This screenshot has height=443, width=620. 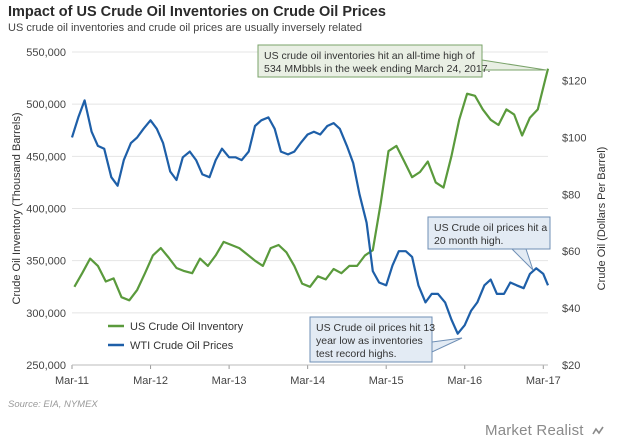 I want to click on y-left-tick-label: 450,000, so click(x=46, y=157).